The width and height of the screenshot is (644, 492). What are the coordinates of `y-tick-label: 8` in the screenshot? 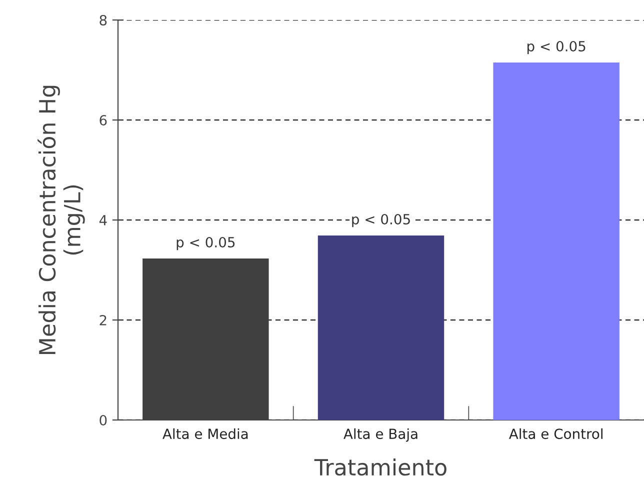 It's located at (103, 20).